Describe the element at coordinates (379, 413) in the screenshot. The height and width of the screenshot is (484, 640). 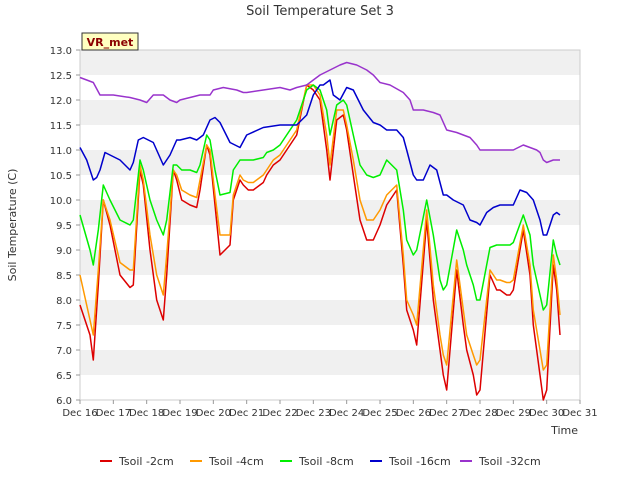
I see `x-tick-label: Dec 25` at that location.